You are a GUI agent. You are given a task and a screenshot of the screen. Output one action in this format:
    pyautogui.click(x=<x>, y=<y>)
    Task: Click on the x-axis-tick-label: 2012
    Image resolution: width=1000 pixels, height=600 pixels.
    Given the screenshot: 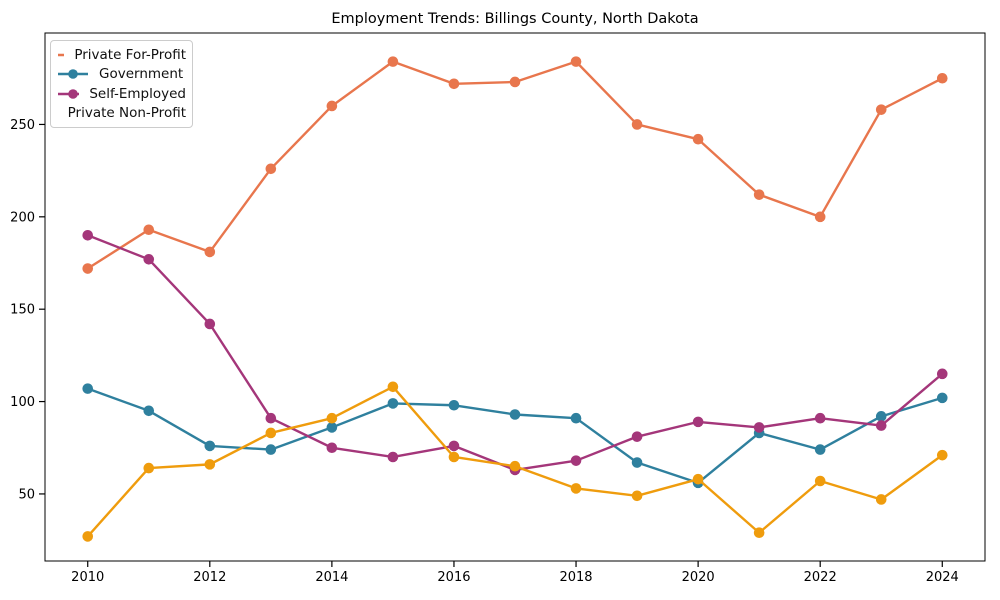 What is the action you would take?
    pyautogui.click(x=209, y=577)
    